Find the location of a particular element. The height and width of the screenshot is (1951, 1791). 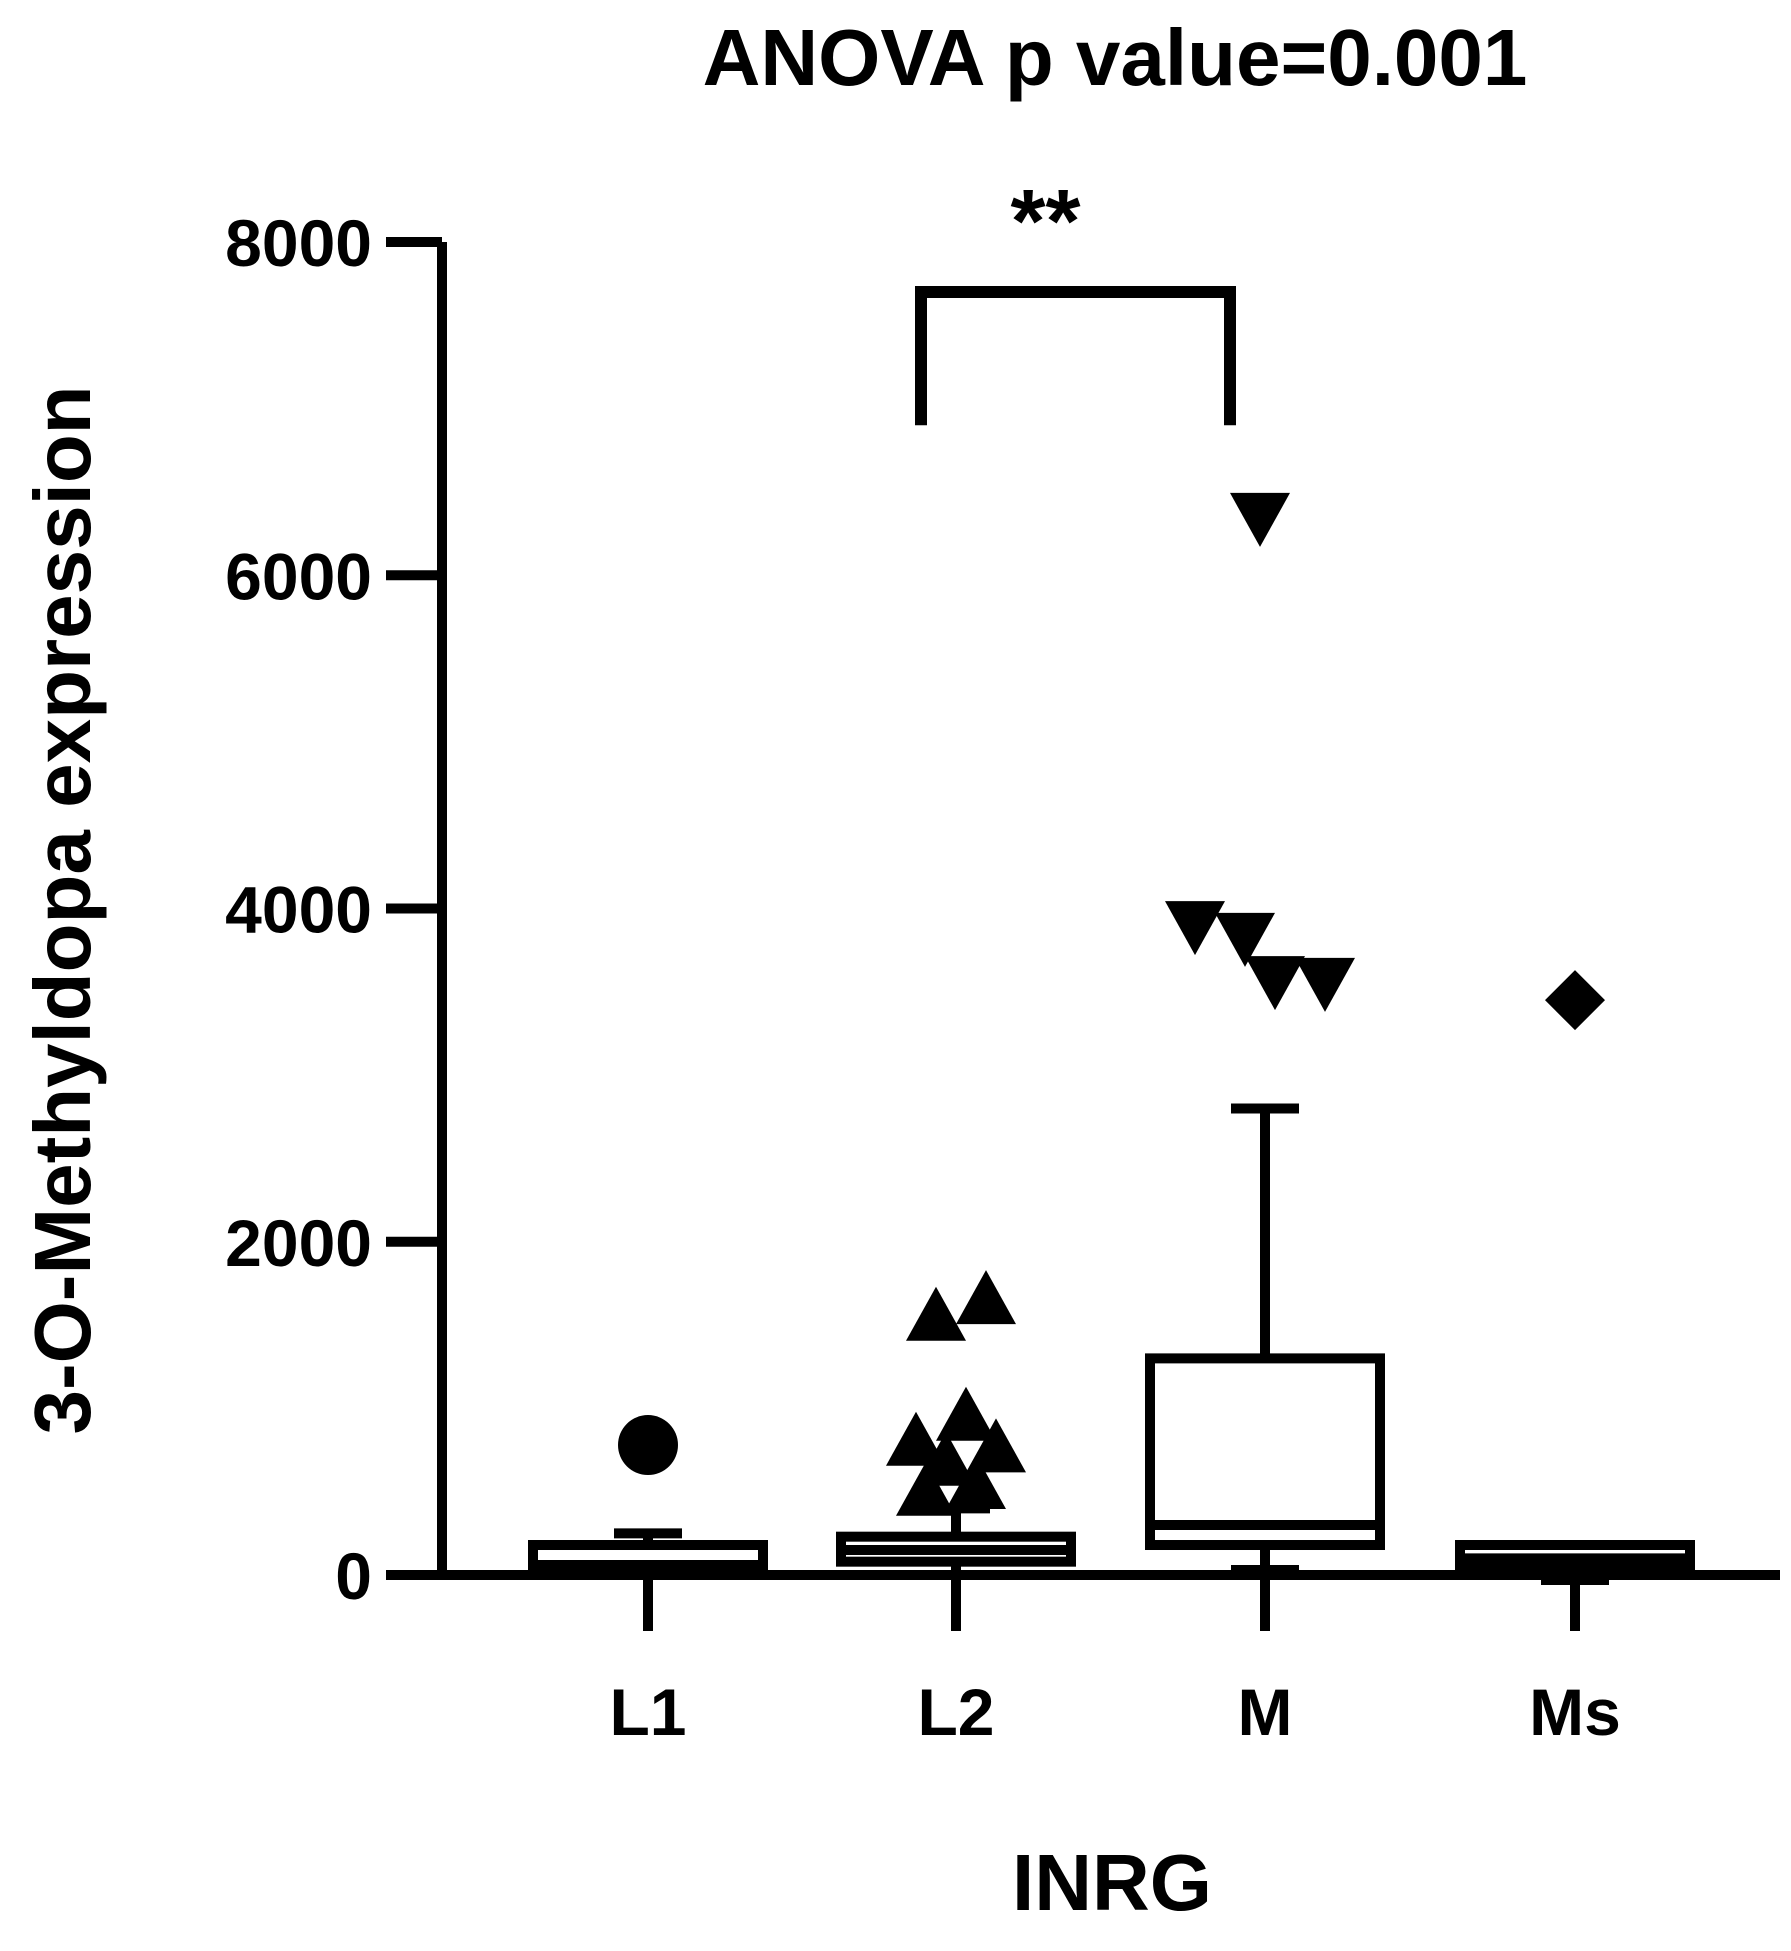

y-tick-label: 8000 is located at coordinates (298, 243).